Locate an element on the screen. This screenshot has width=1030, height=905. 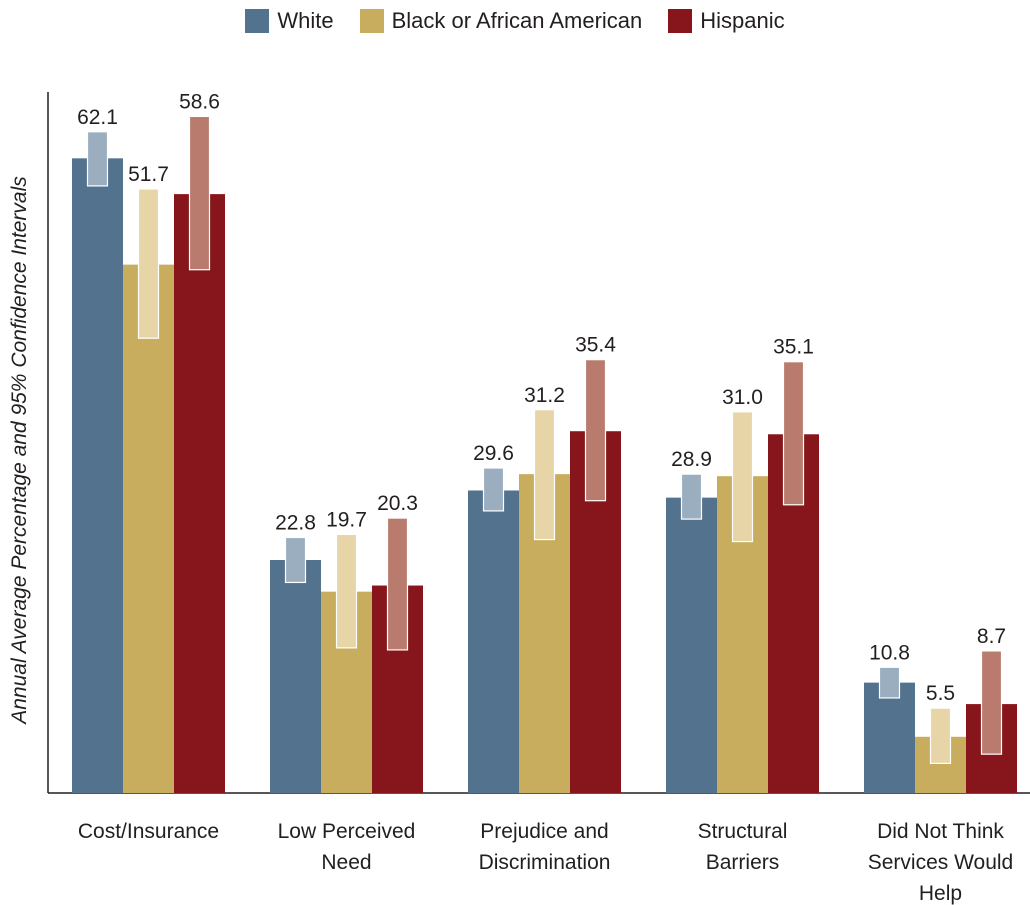
data-label-hispanic-1: 20.3 is located at coordinates (397, 503).